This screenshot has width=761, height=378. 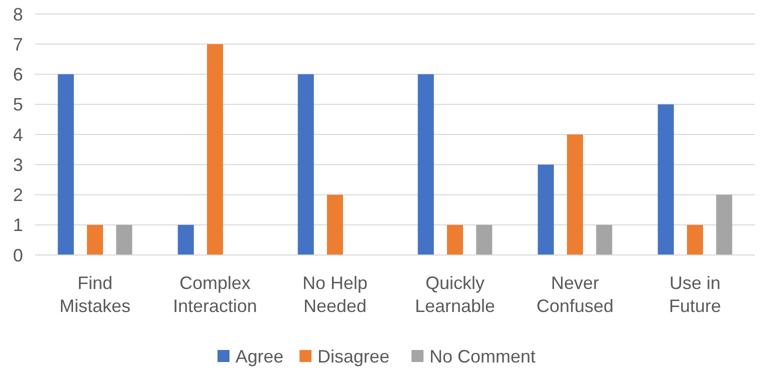 What do you see at coordinates (17, 164) in the screenshot?
I see `y-tick-label: 3` at bounding box center [17, 164].